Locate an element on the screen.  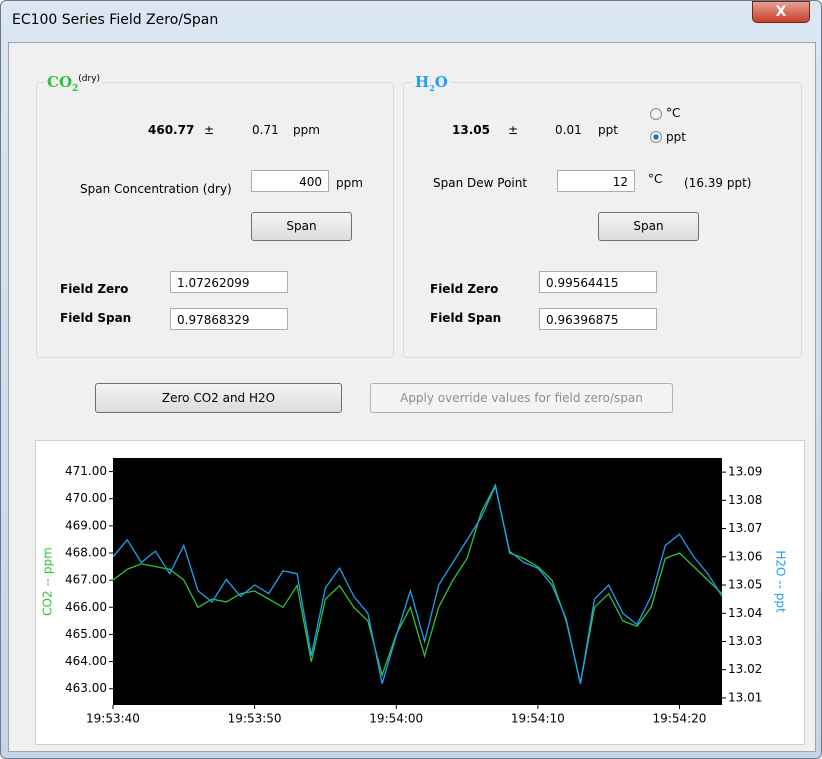
x-tick-label: 19:54:20 is located at coordinates (680, 719).